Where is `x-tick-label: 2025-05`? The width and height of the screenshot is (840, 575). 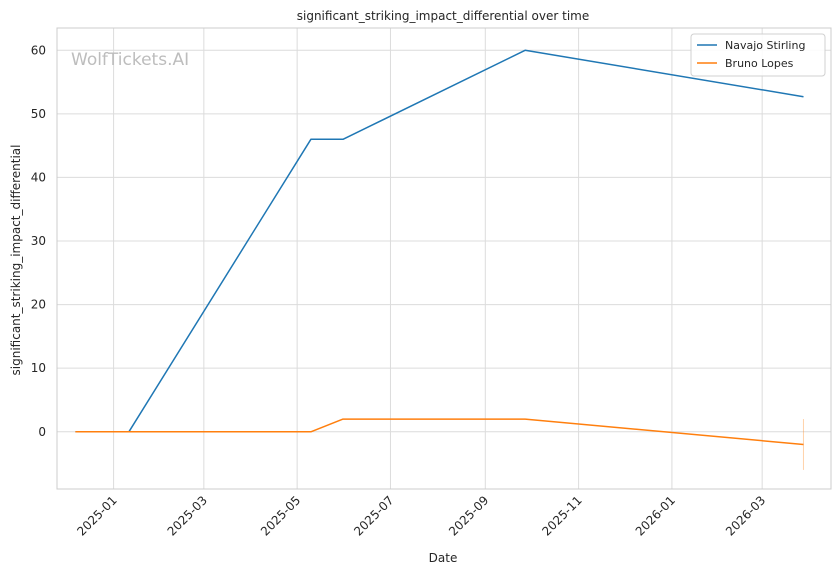 x-tick-label: 2025-05 is located at coordinates (280, 515).